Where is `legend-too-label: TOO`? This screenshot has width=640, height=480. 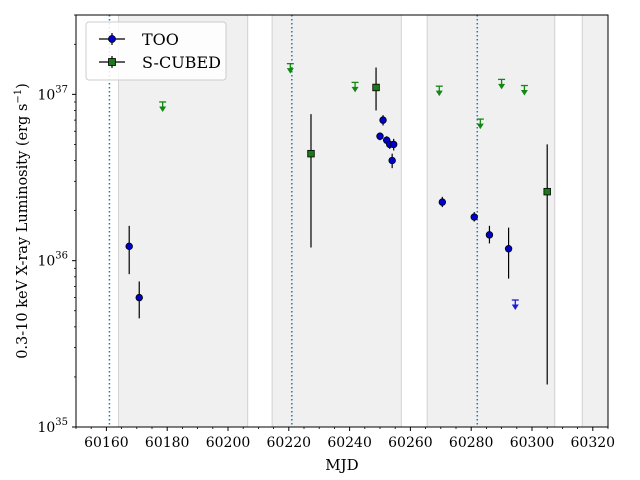
legend-too-label: TOO is located at coordinates (160, 39).